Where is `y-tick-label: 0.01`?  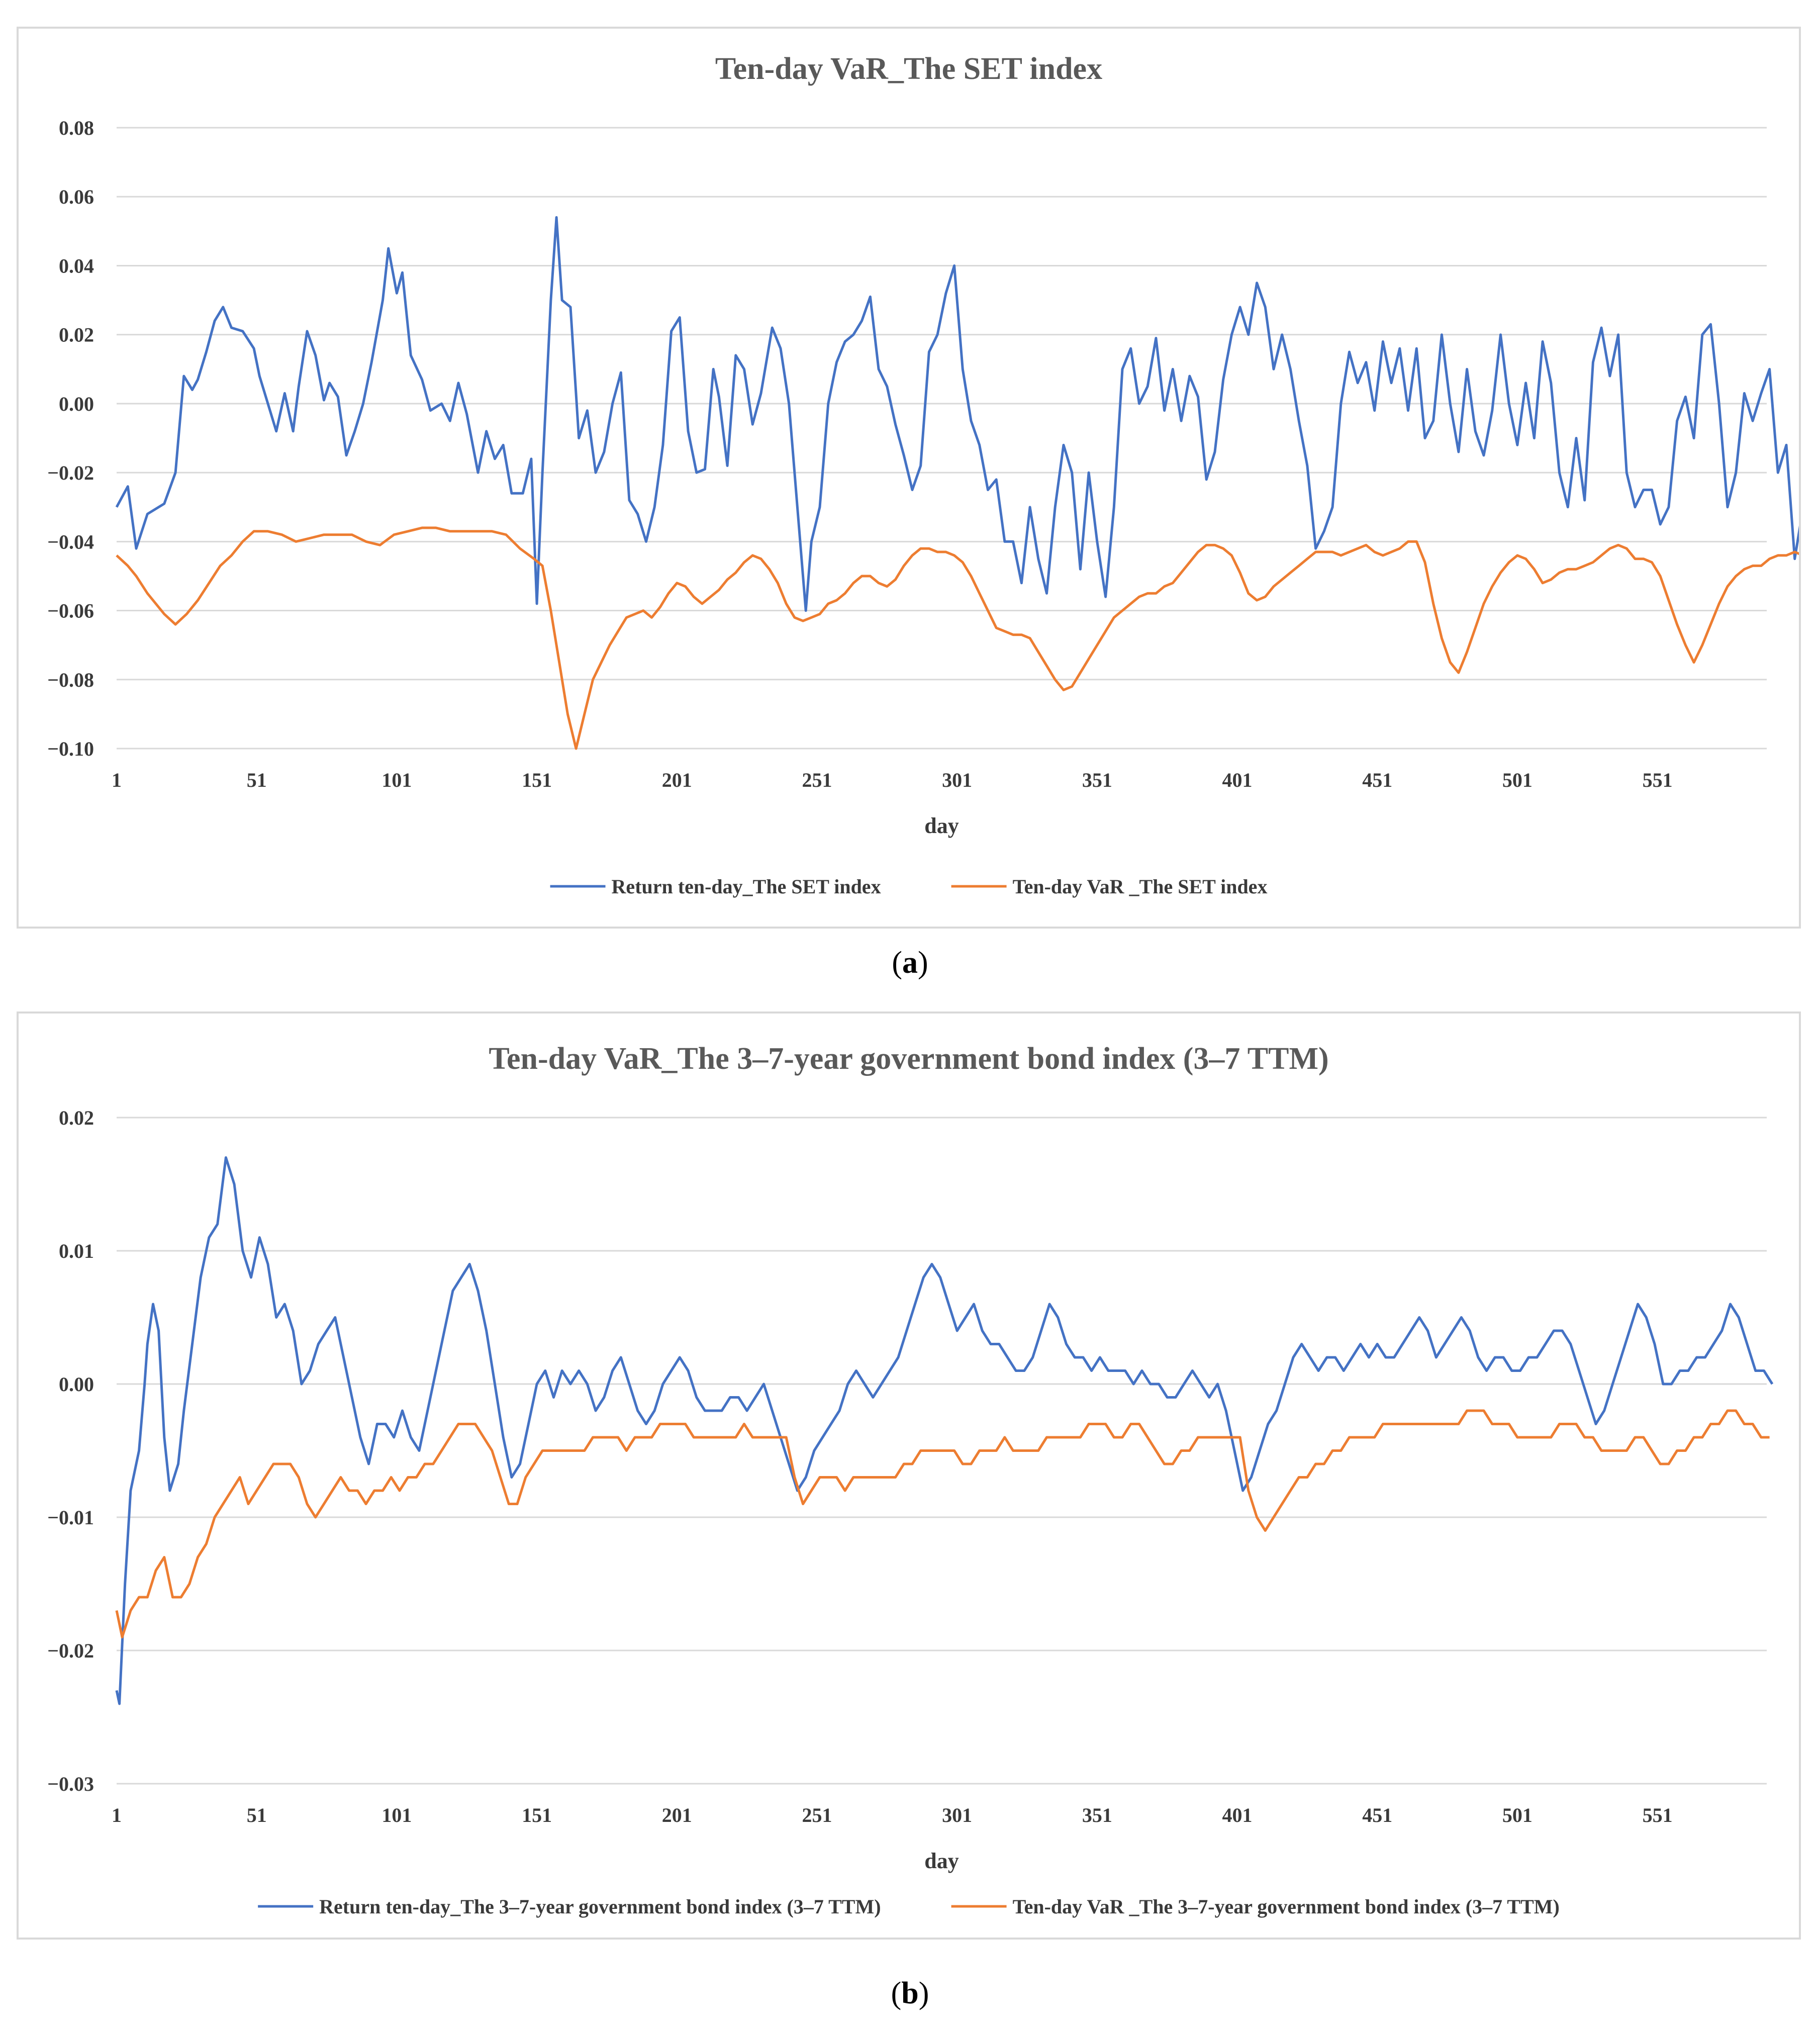 y-tick-label: 0.01 is located at coordinates (76, 1251).